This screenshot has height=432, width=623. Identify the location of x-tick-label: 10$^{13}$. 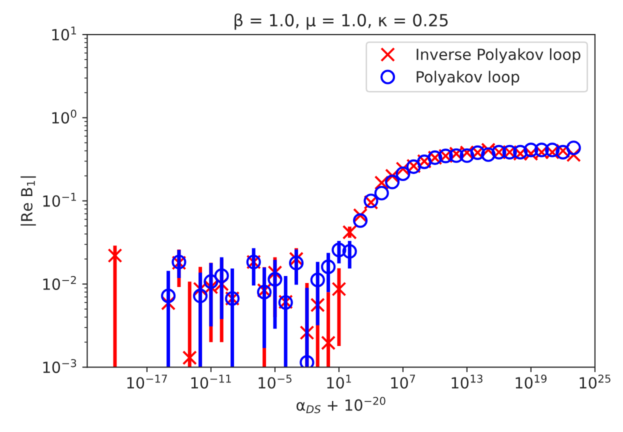
(467, 381).